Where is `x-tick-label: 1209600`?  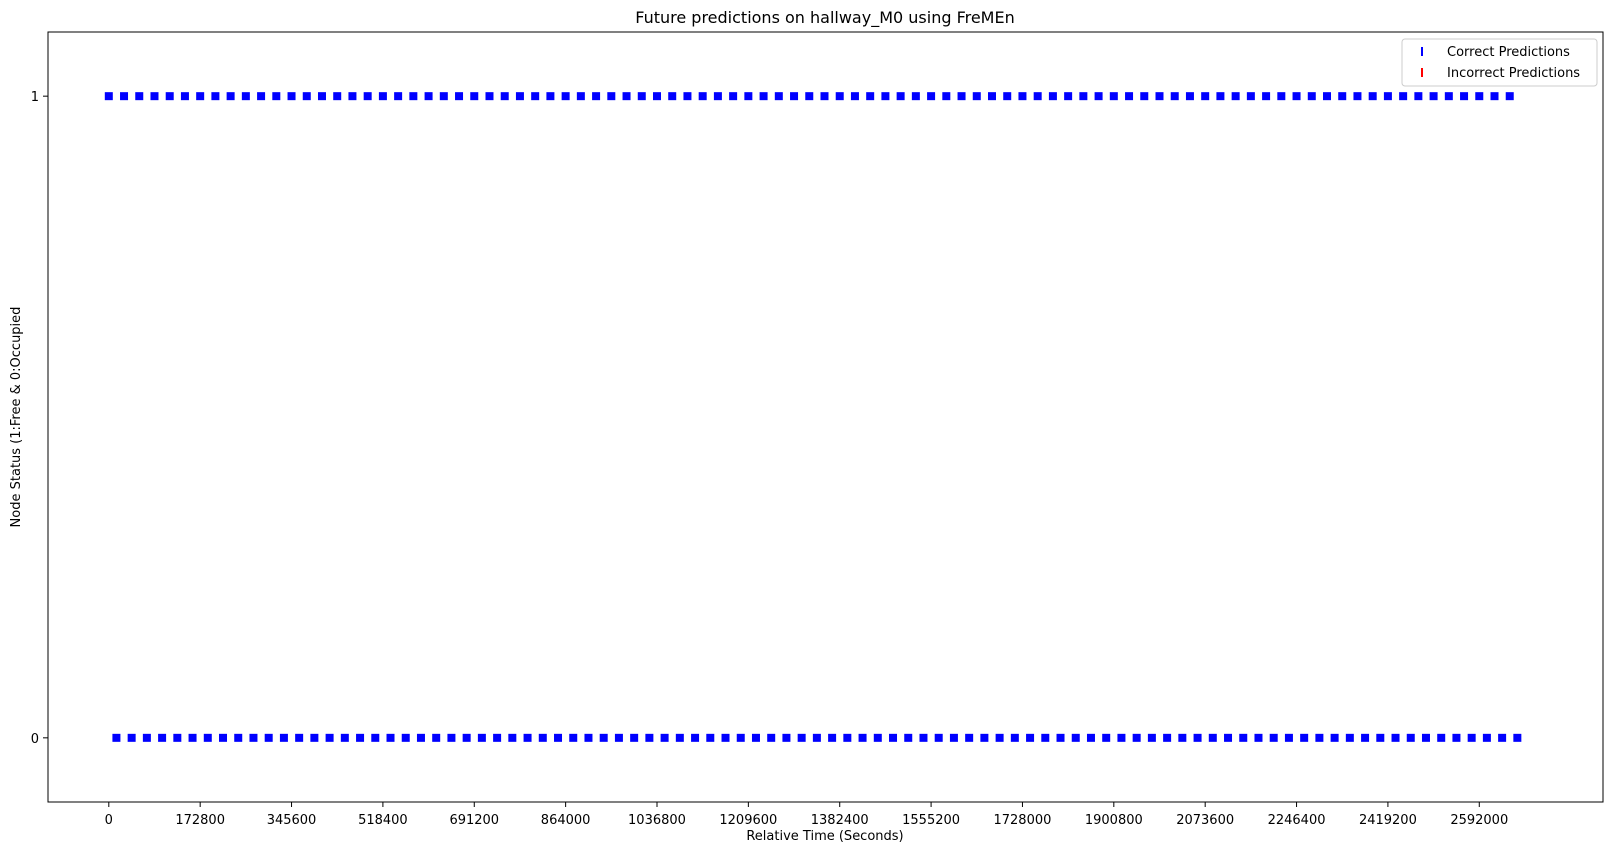 x-tick-label: 1209600 is located at coordinates (748, 820).